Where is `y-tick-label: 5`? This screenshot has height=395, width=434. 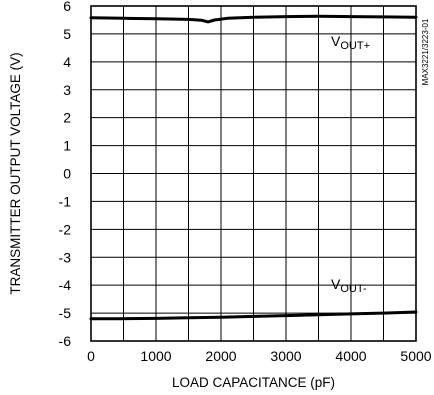 y-tick-label: 5 is located at coordinates (67, 34).